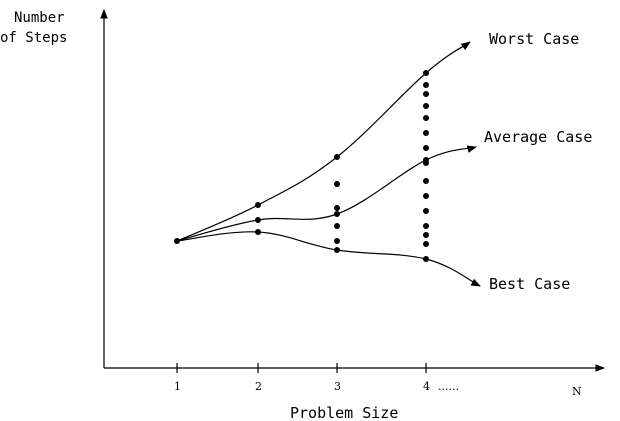 Image resolution: width=620 pixels, height=421 pixels. What do you see at coordinates (258, 386) in the screenshot?
I see `x-tick-label: 2` at bounding box center [258, 386].